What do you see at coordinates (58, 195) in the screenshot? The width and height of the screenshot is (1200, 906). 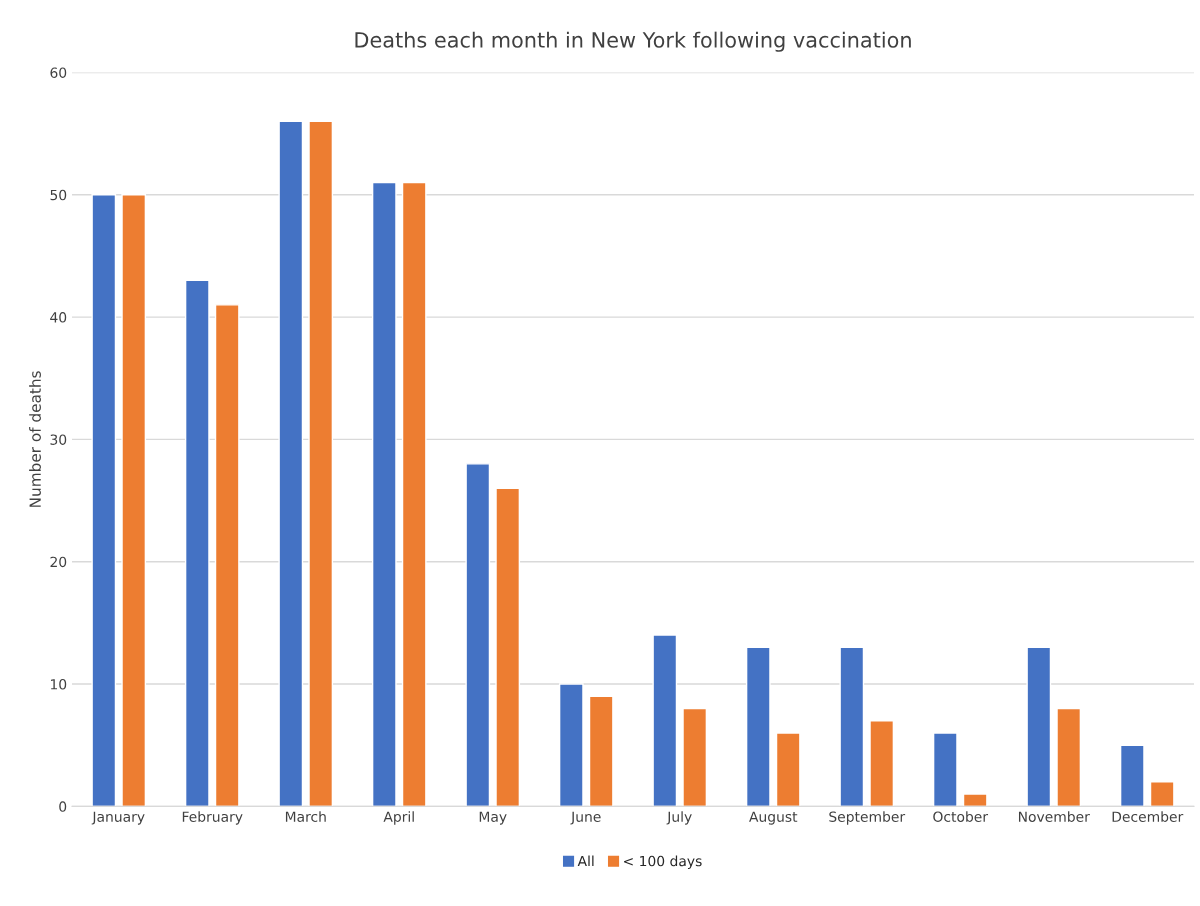 I see `y-tick-label: 50` at bounding box center [58, 195].